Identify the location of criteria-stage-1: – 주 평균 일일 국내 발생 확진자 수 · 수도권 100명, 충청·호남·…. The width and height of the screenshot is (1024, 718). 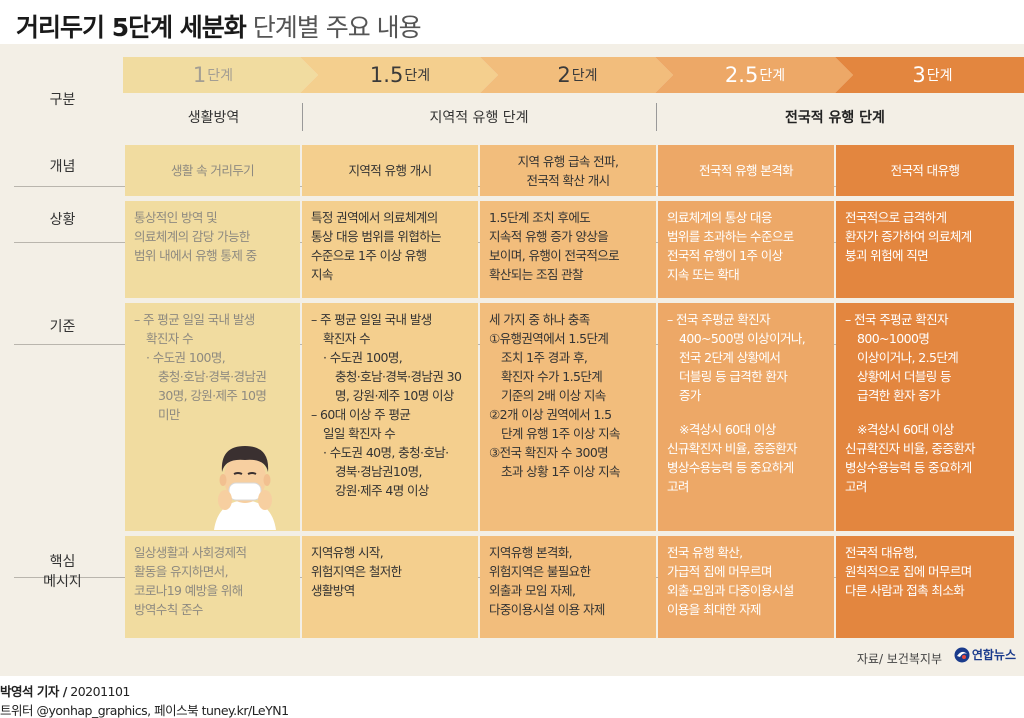
(212, 417).